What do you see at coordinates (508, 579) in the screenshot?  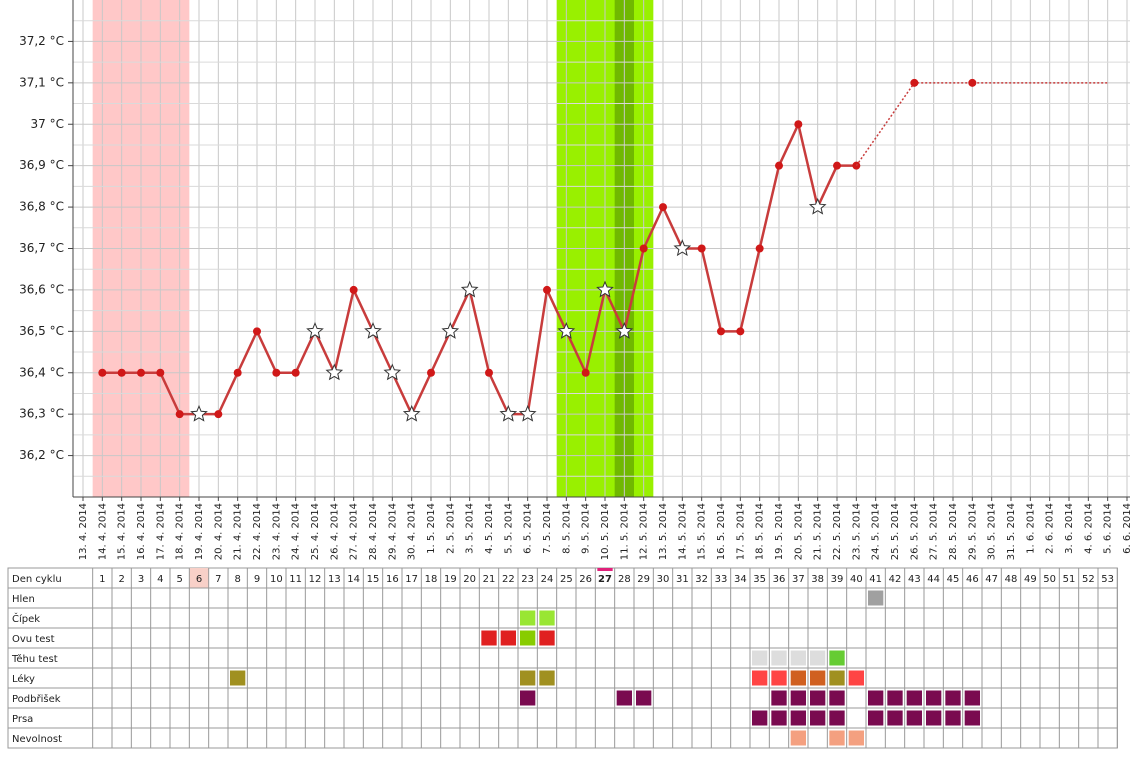 I see `day-number: 22` at bounding box center [508, 579].